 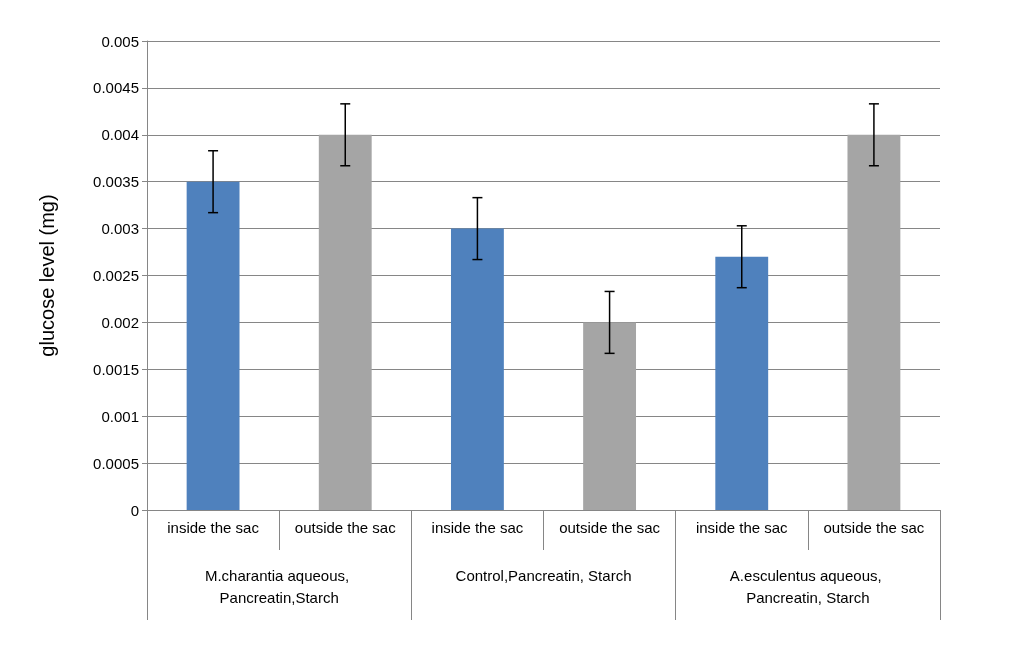 What do you see at coordinates (116, 463) in the screenshot?
I see `y-tick-label: 0.0005` at bounding box center [116, 463].